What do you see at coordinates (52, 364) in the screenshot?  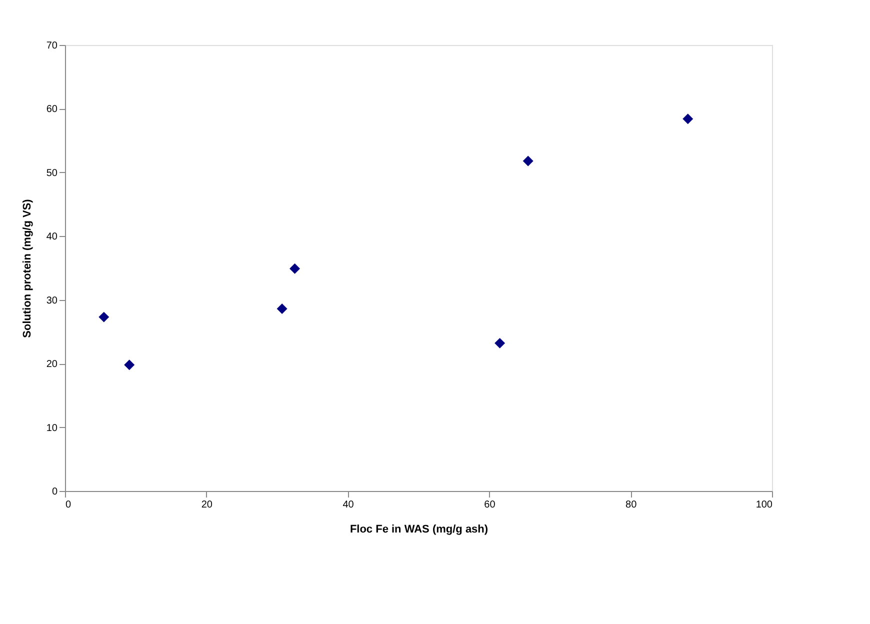 I see `y-tick-label: 20` at bounding box center [52, 364].